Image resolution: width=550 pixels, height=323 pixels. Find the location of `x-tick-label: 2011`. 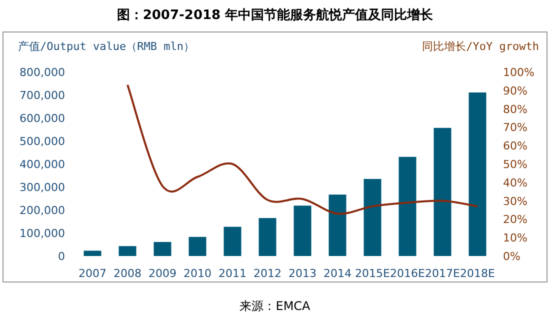

x-tick-label: 2011 is located at coordinates (232, 273).